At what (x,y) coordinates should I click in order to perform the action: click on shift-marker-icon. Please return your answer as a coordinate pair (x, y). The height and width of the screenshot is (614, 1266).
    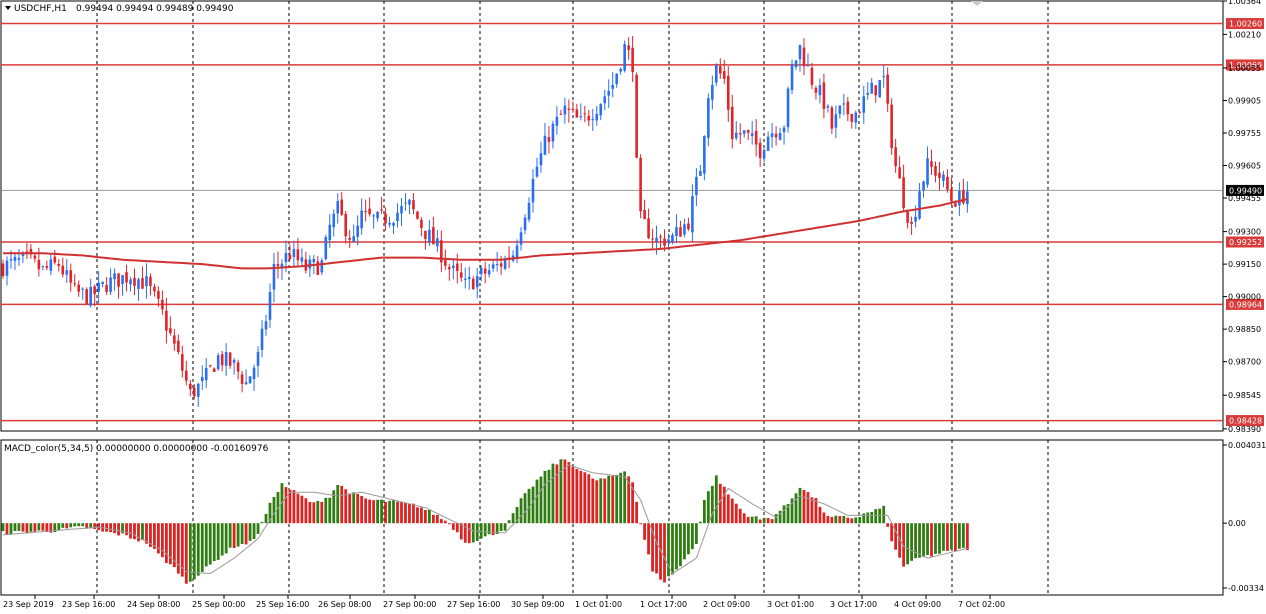
    Looking at the image, I should click on (977, 3).